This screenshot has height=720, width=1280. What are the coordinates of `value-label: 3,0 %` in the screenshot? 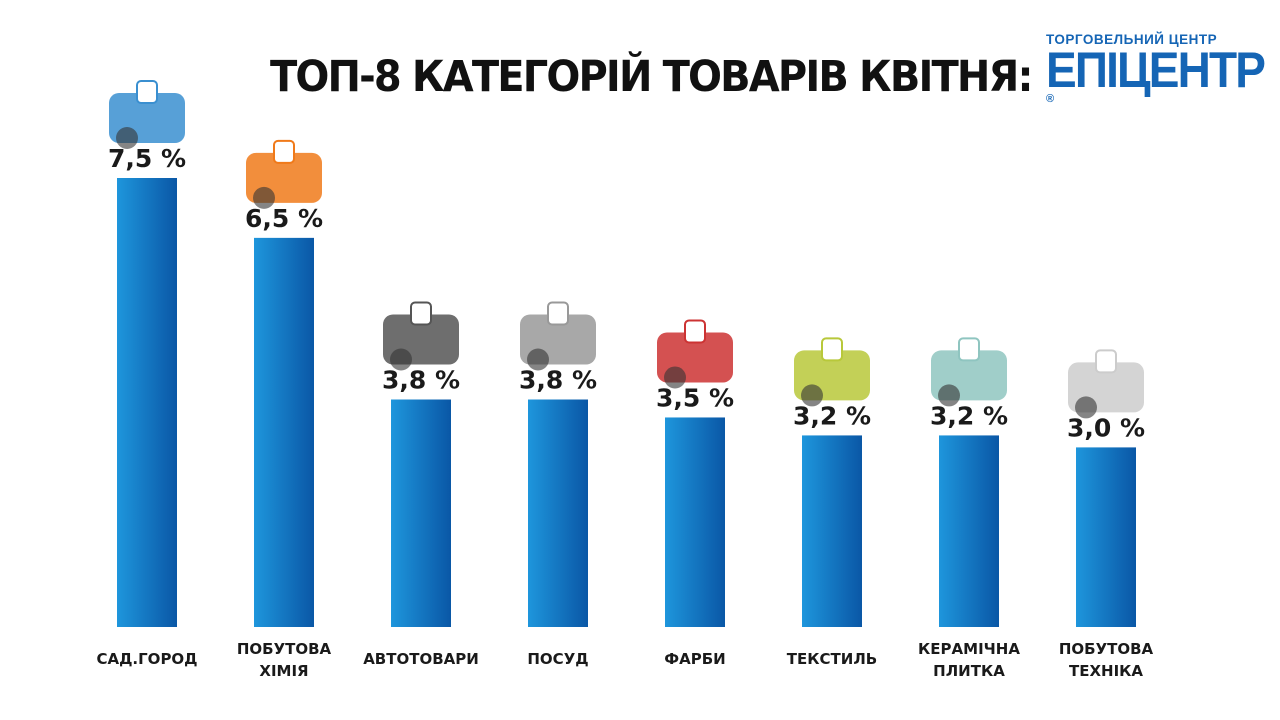 It's located at (1106, 427).